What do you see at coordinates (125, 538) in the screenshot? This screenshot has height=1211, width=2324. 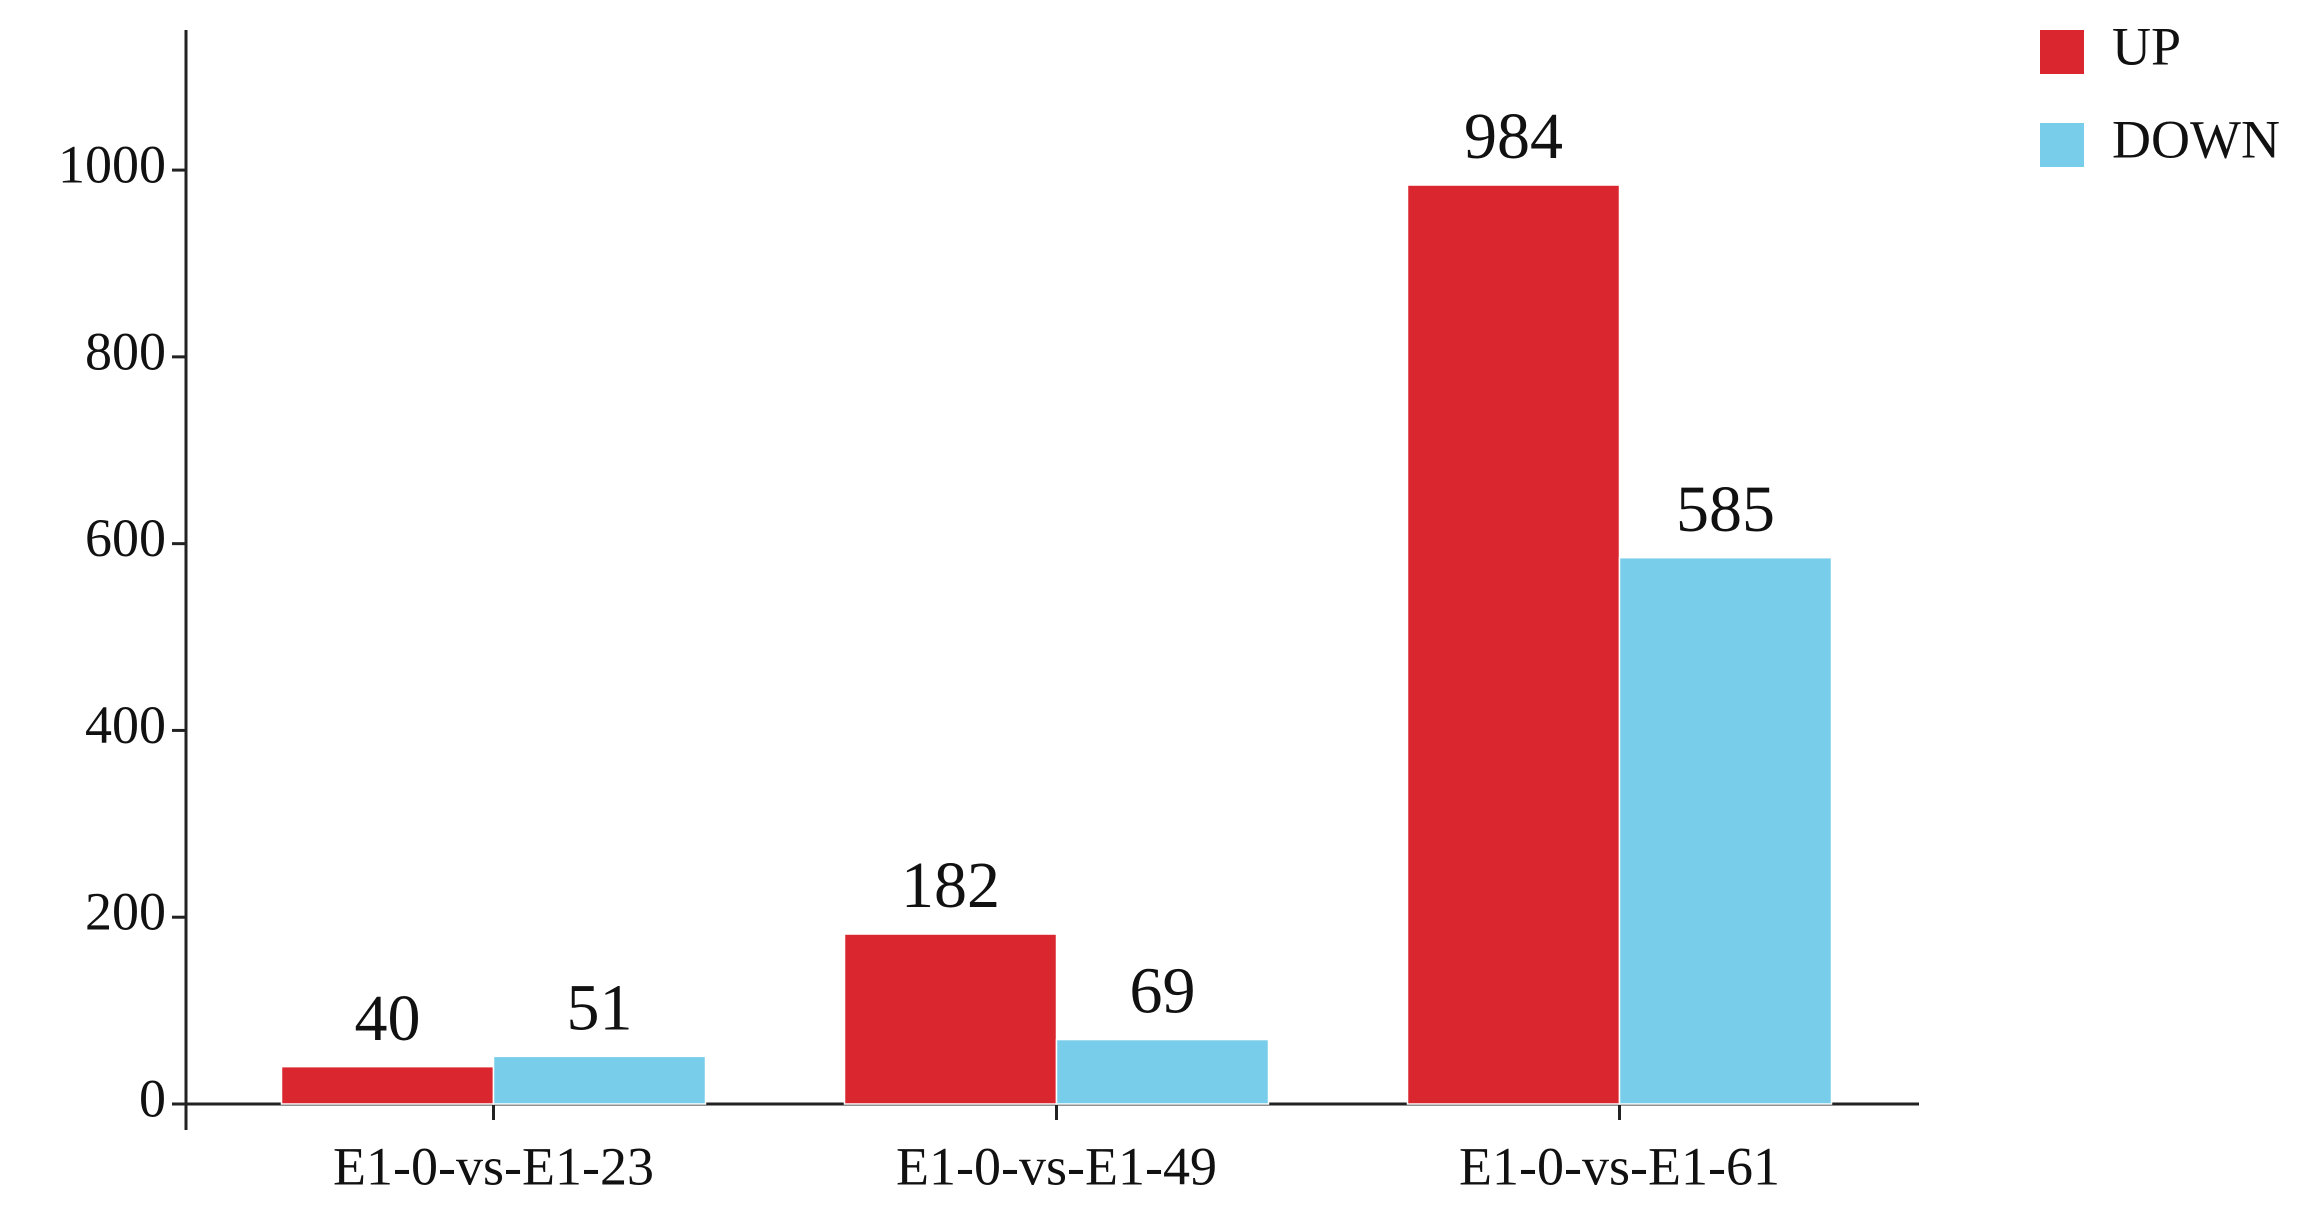 I see `y-tick-label: 600` at bounding box center [125, 538].